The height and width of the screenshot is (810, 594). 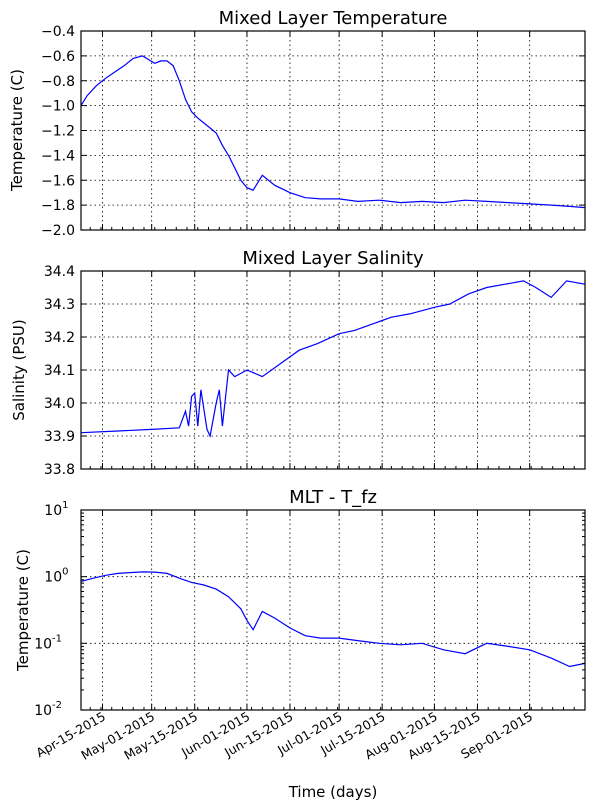 I want to click on y-tick-label: 34.4, so click(x=59, y=272).